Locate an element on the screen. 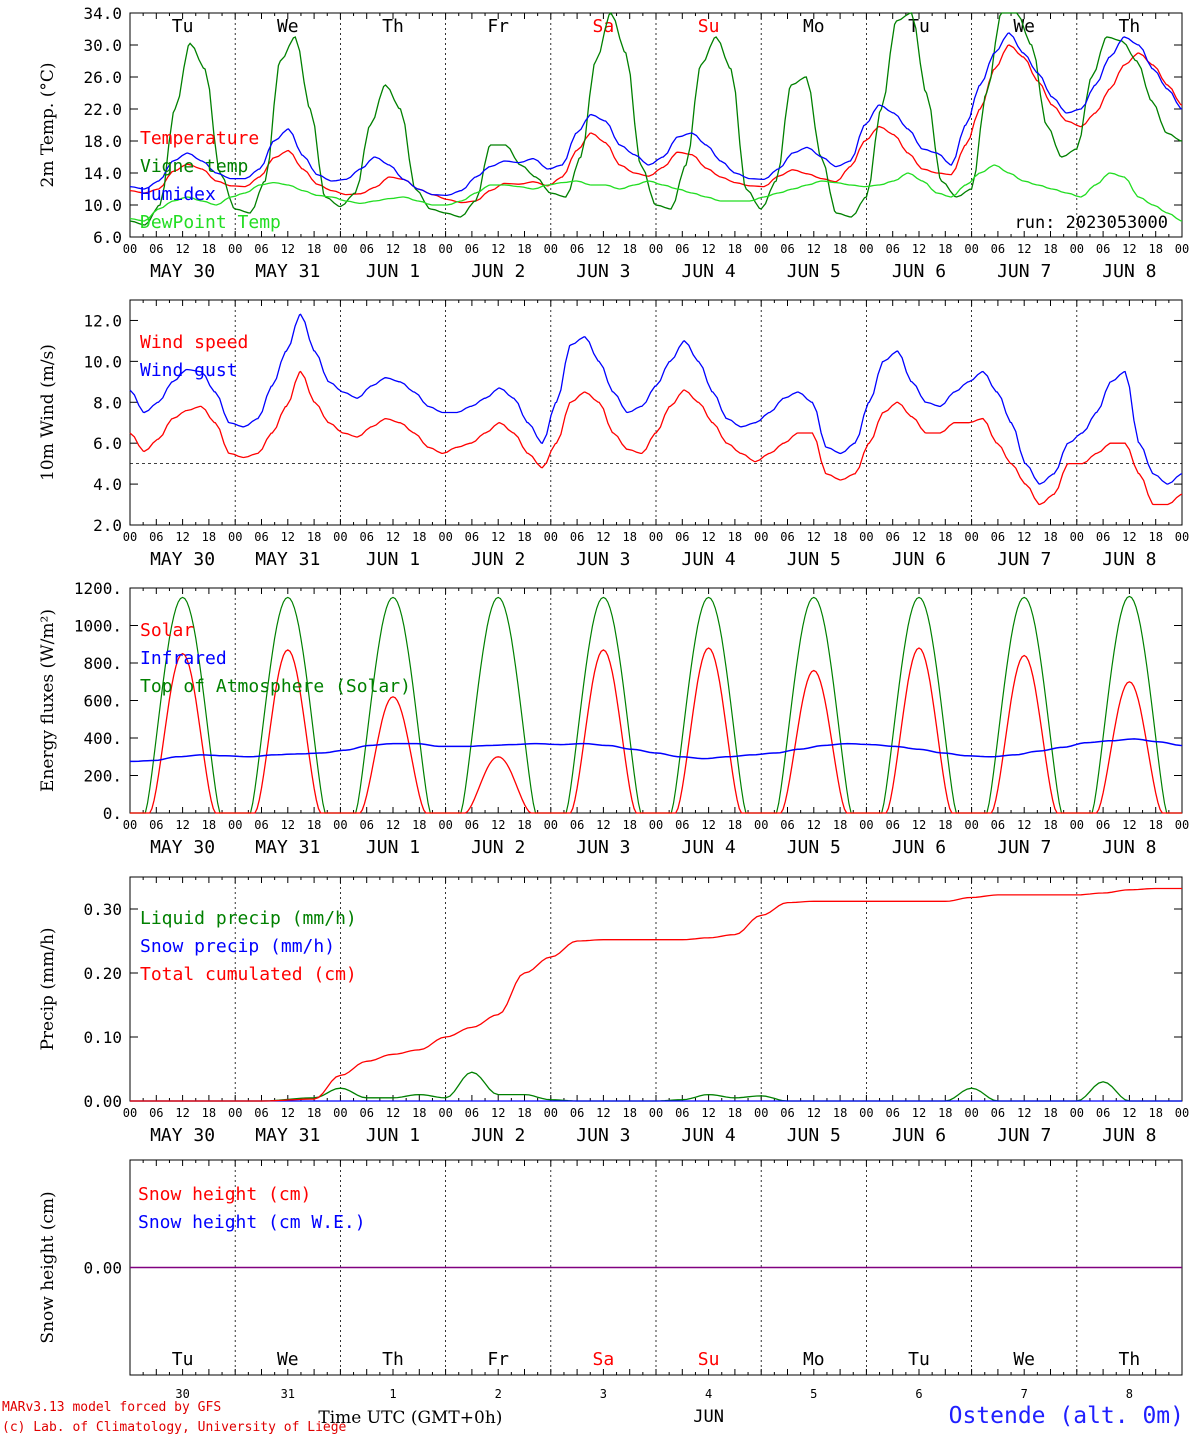 The image size is (1194, 1440). date-label: JUN 4 is located at coordinates (709, 559).